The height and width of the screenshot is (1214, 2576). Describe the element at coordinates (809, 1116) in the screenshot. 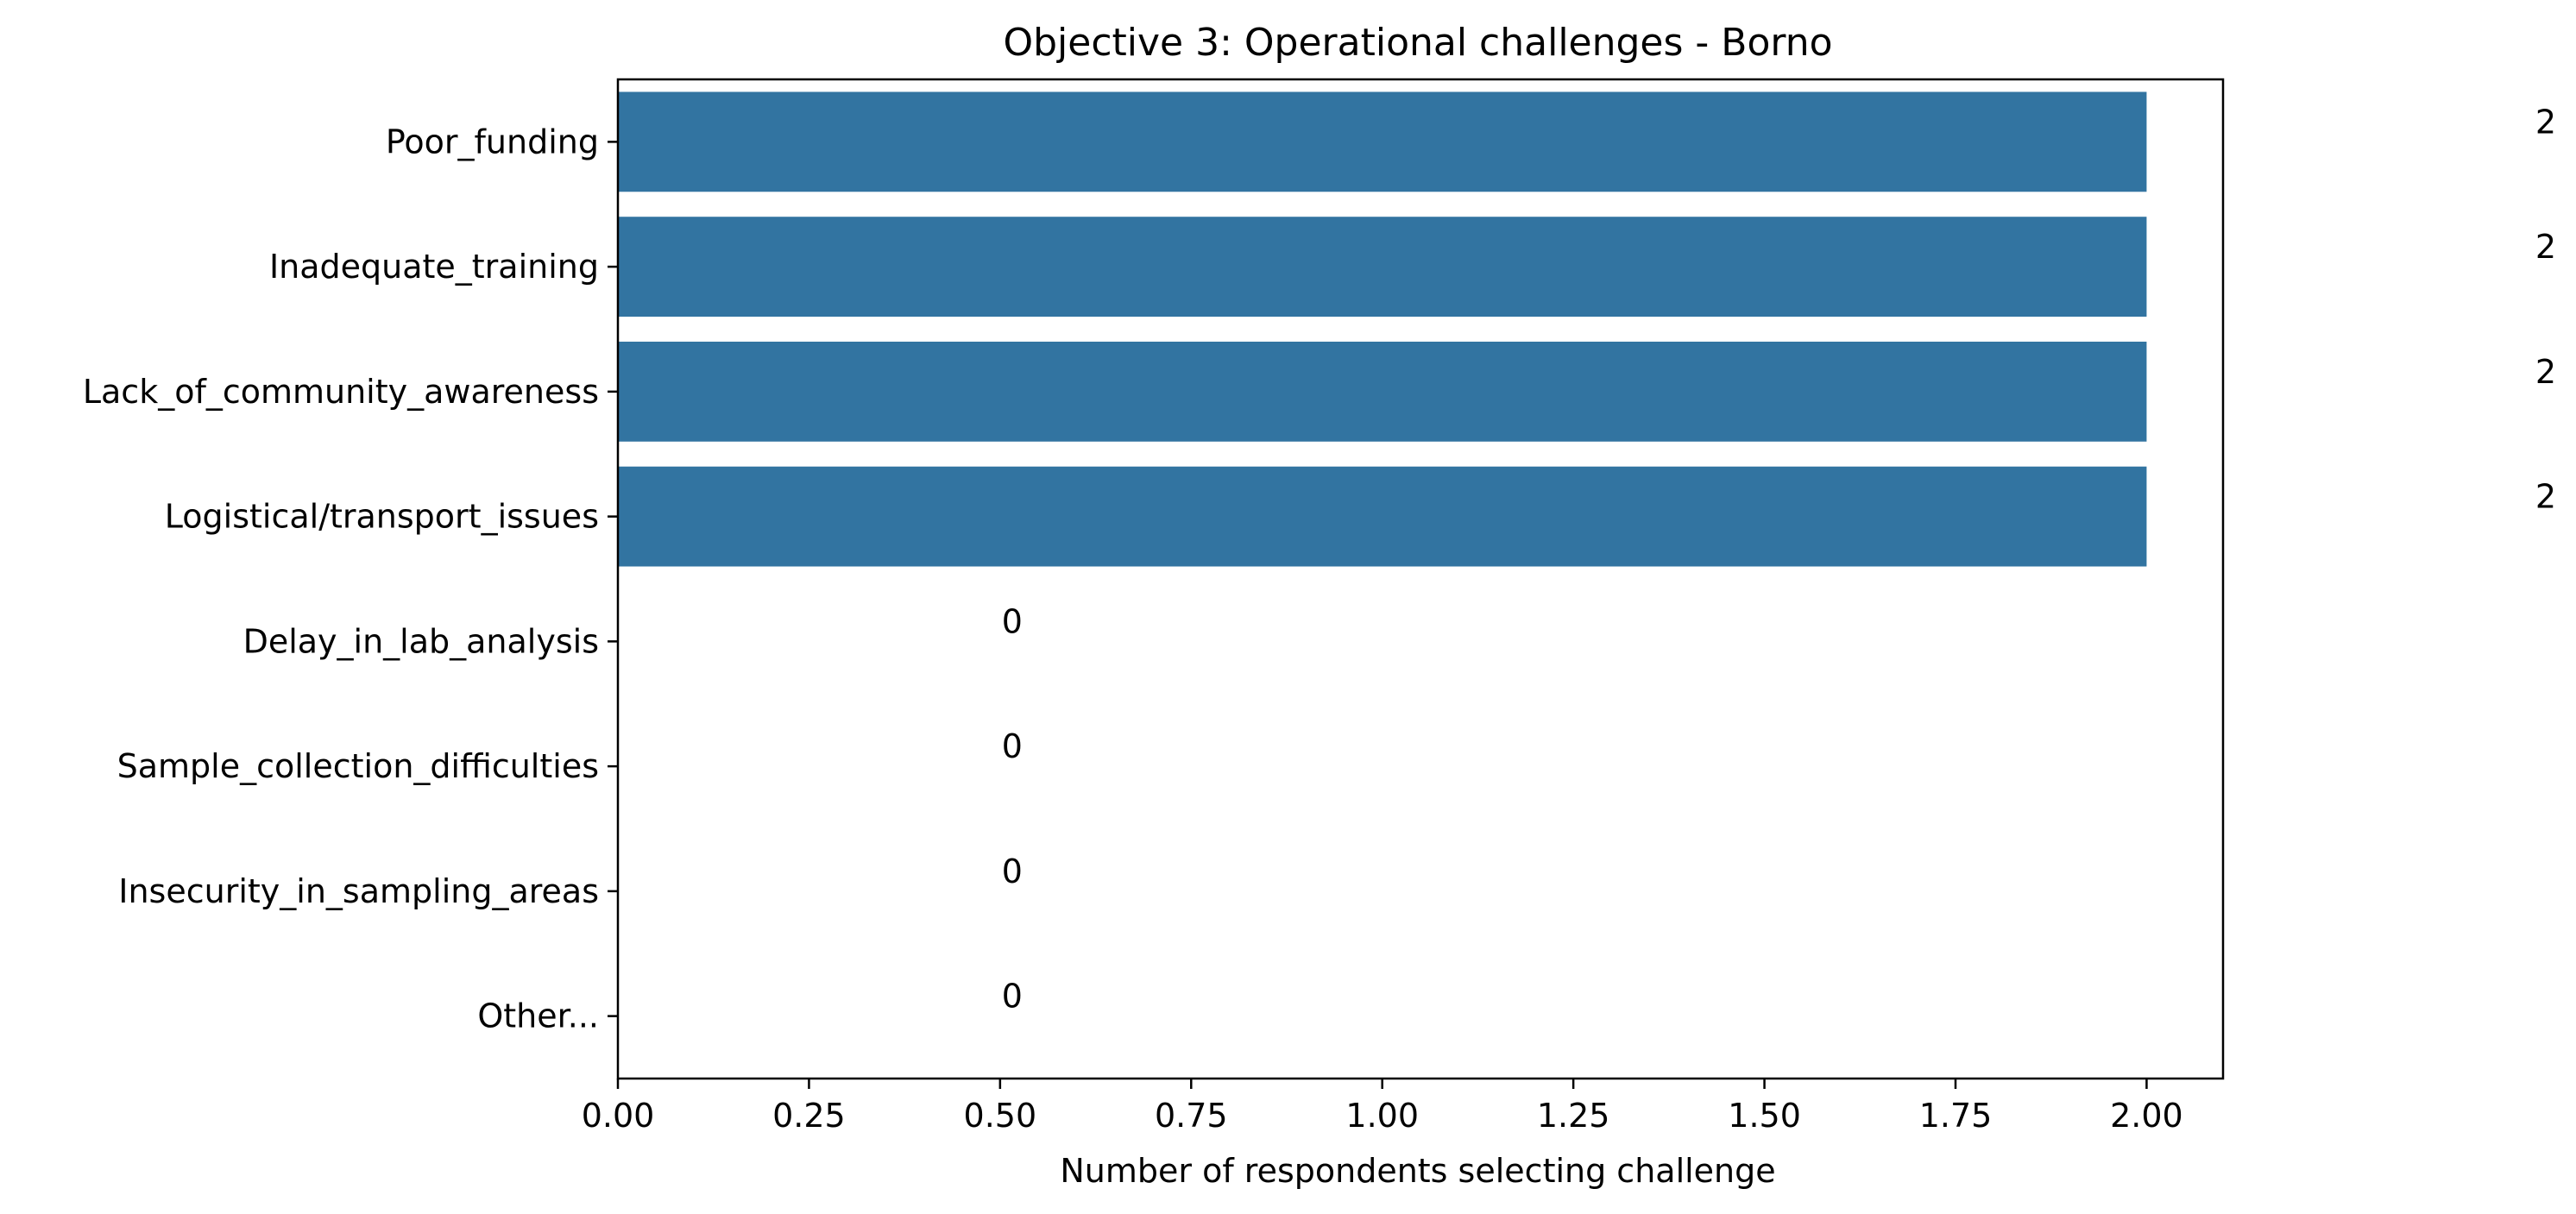

I see `x-tick-label: 0.25` at that location.